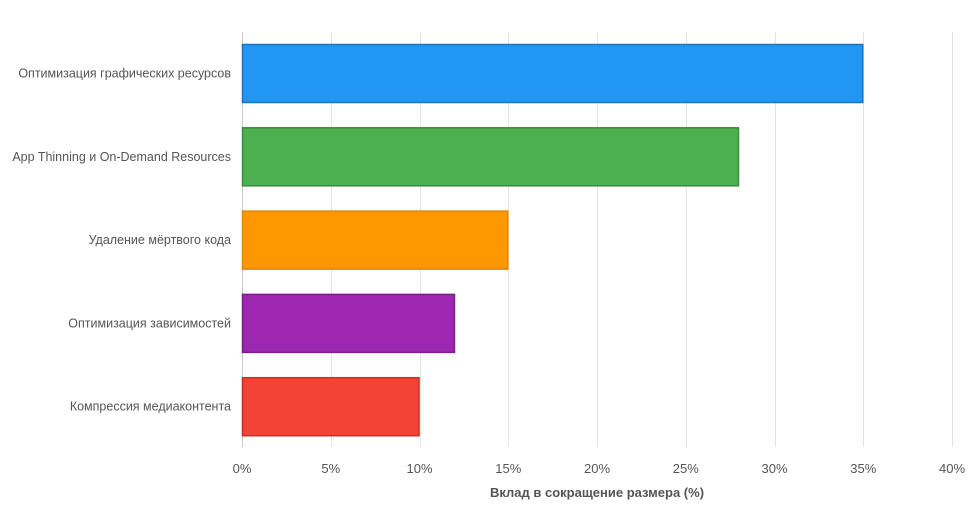  I want to click on category-label-2: App Thinning и On-Demand Resources, so click(121, 157).